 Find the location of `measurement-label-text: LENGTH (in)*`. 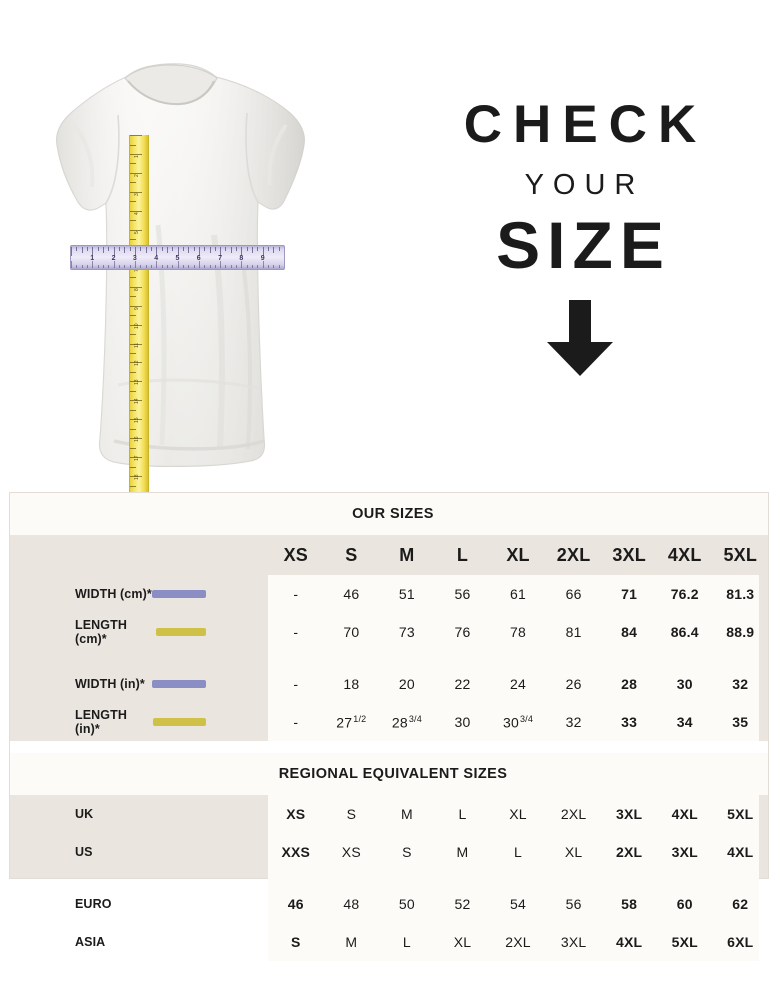

measurement-label-text: LENGTH (in)* is located at coordinates (101, 722).